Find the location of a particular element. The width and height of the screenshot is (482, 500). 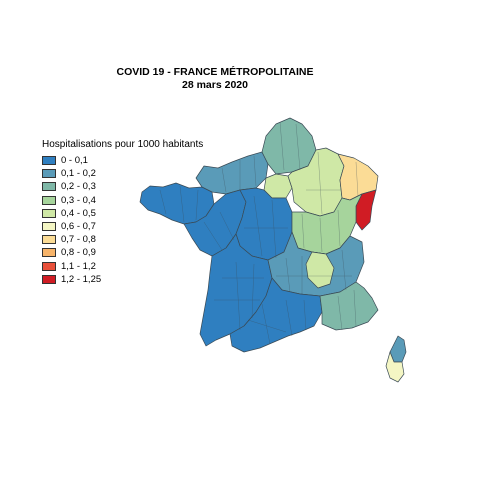

legend-label: 0,6 - 0,7 is located at coordinates (78, 227).